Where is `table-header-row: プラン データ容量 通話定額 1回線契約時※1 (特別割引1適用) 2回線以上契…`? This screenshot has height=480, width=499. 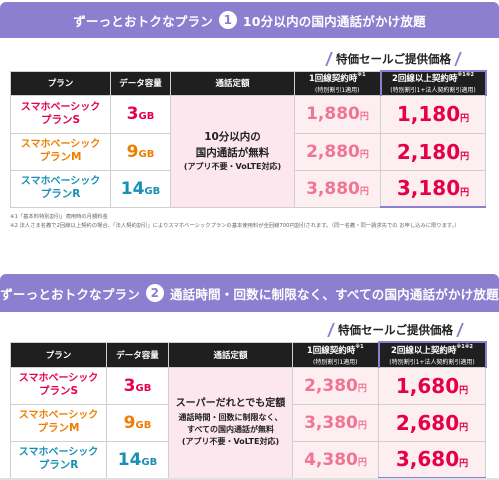 table-header-row: プラン データ容量 通話定額 1回線契約時※1 (特別割引1適用) 2回線以上契… is located at coordinates (248, 354).